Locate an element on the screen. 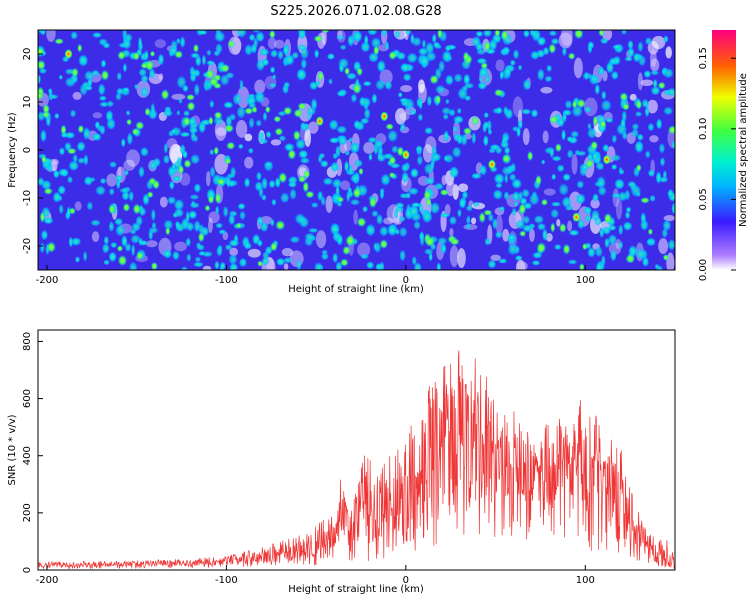  heatmap-x-tick-label: -100 is located at coordinates (226, 280).